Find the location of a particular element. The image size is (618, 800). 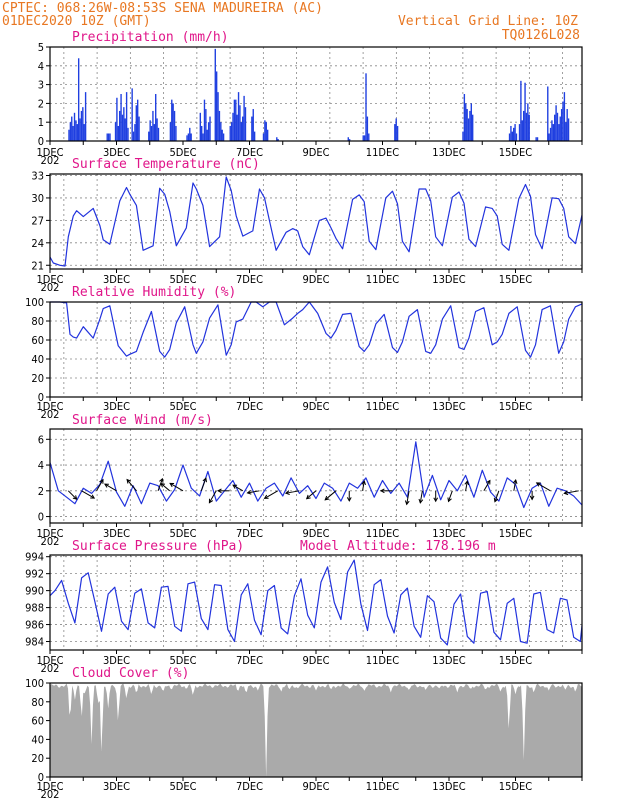

x-tick-label: 3DEC is located at coordinates (116, 660).